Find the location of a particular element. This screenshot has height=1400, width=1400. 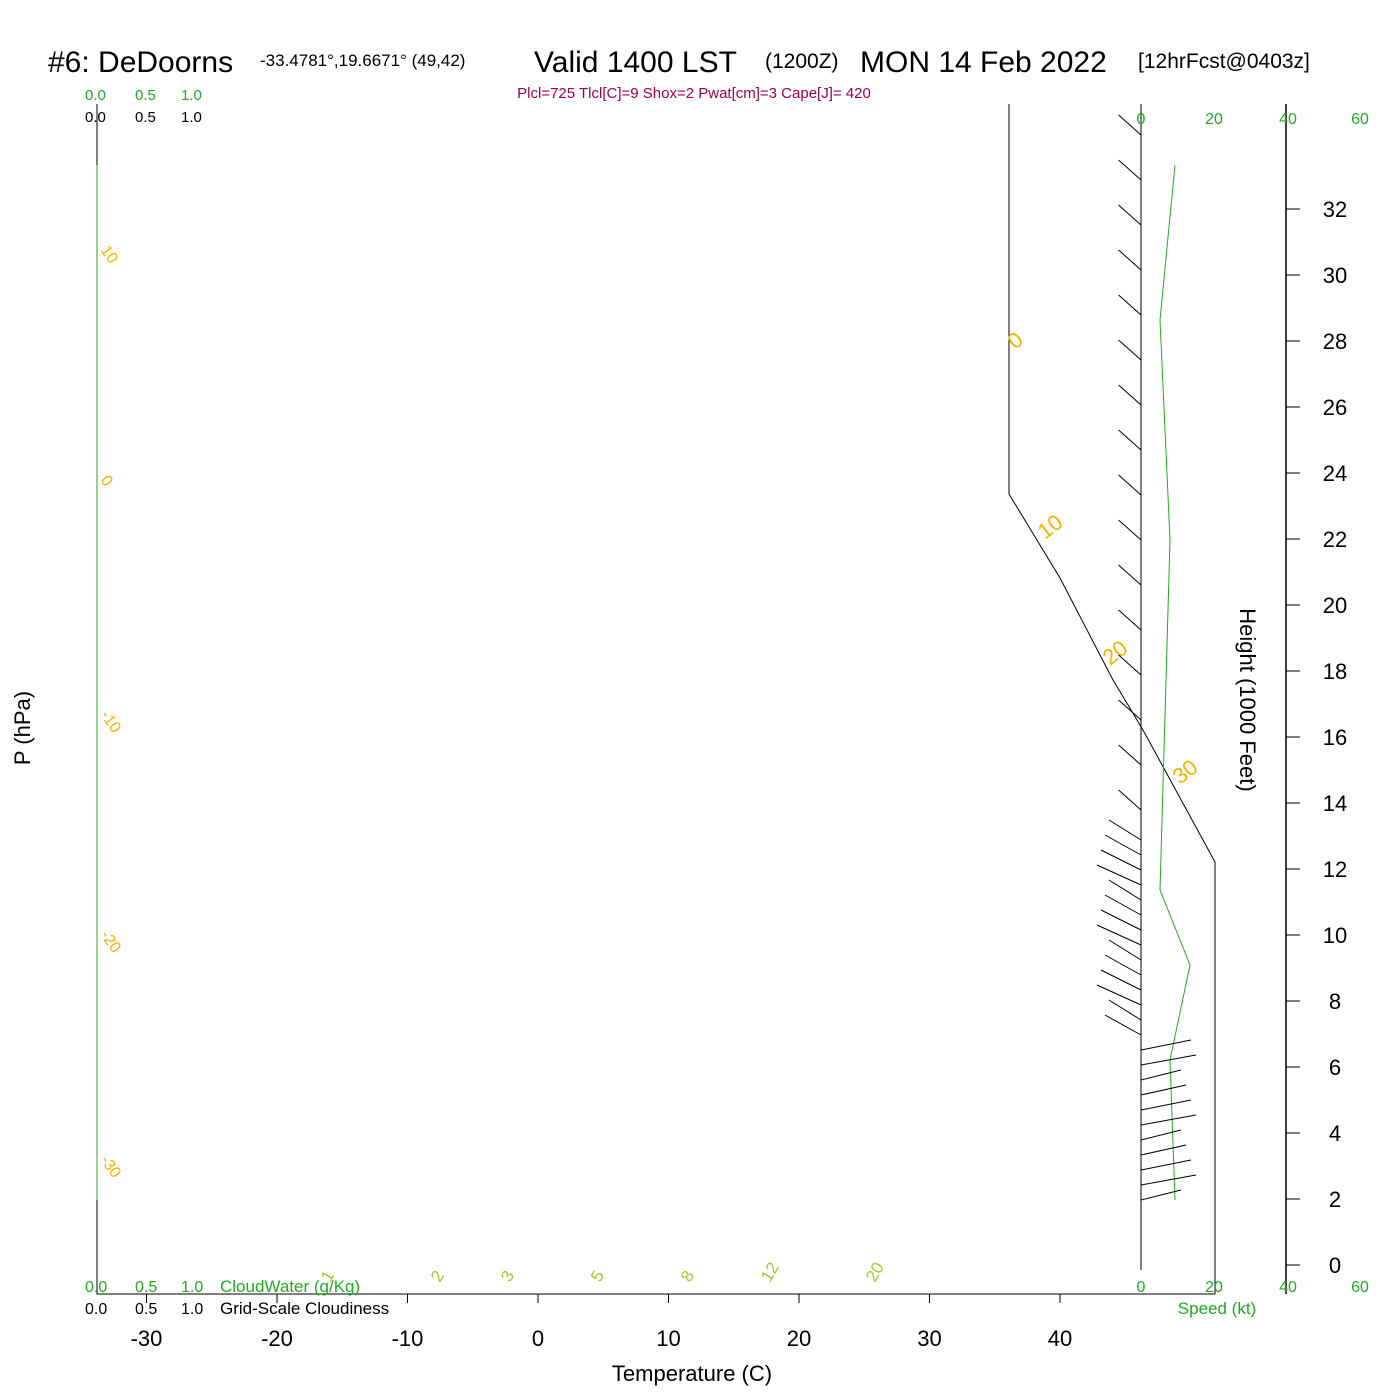

mixing-ratio-label: 8 is located at coordinates (687, 1276).